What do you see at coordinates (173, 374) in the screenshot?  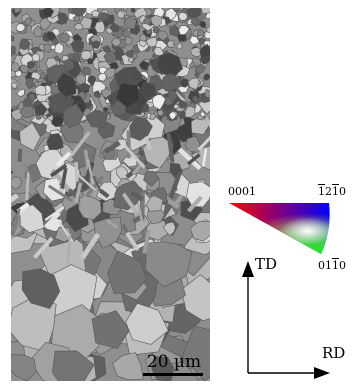 I see `scale-bar` at bounding box center [173, 374].